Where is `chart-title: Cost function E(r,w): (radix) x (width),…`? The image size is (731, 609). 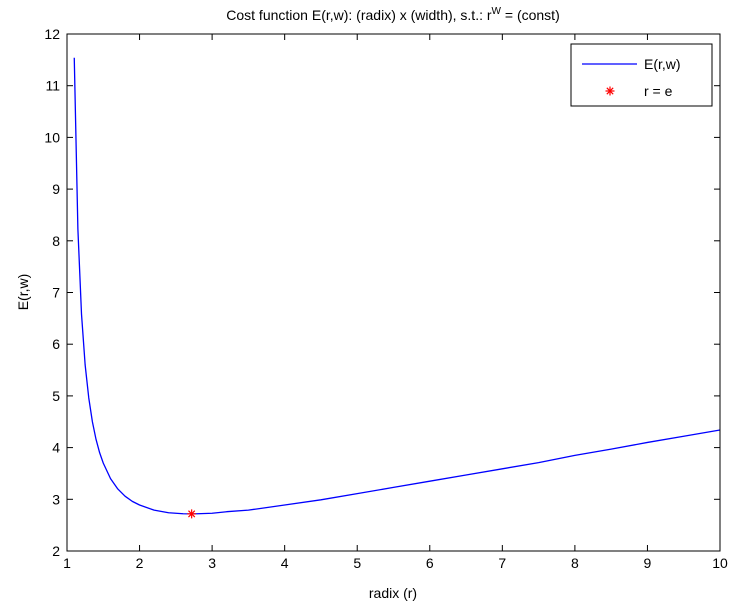
chart-title: Cost function E(r,w): (radix) x (width),… is located at coordinates (392, 14).